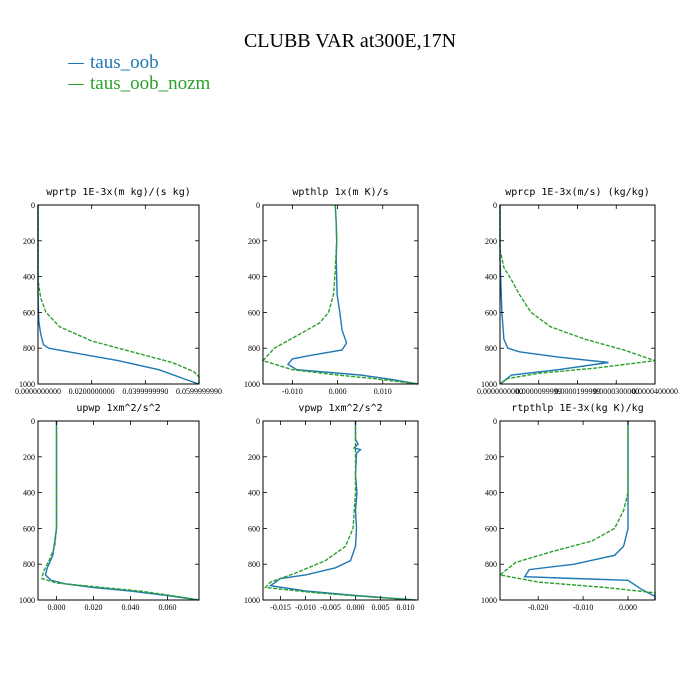 This screenshot has height=700, width=700. Describe the element at coordinates (168, 607) in the screenshot. I see `x-tick-label: 0.060` at that location.